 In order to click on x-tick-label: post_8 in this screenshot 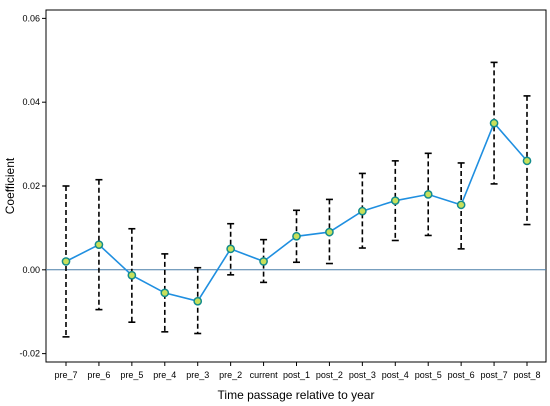, I will do `click(526, 375)`.